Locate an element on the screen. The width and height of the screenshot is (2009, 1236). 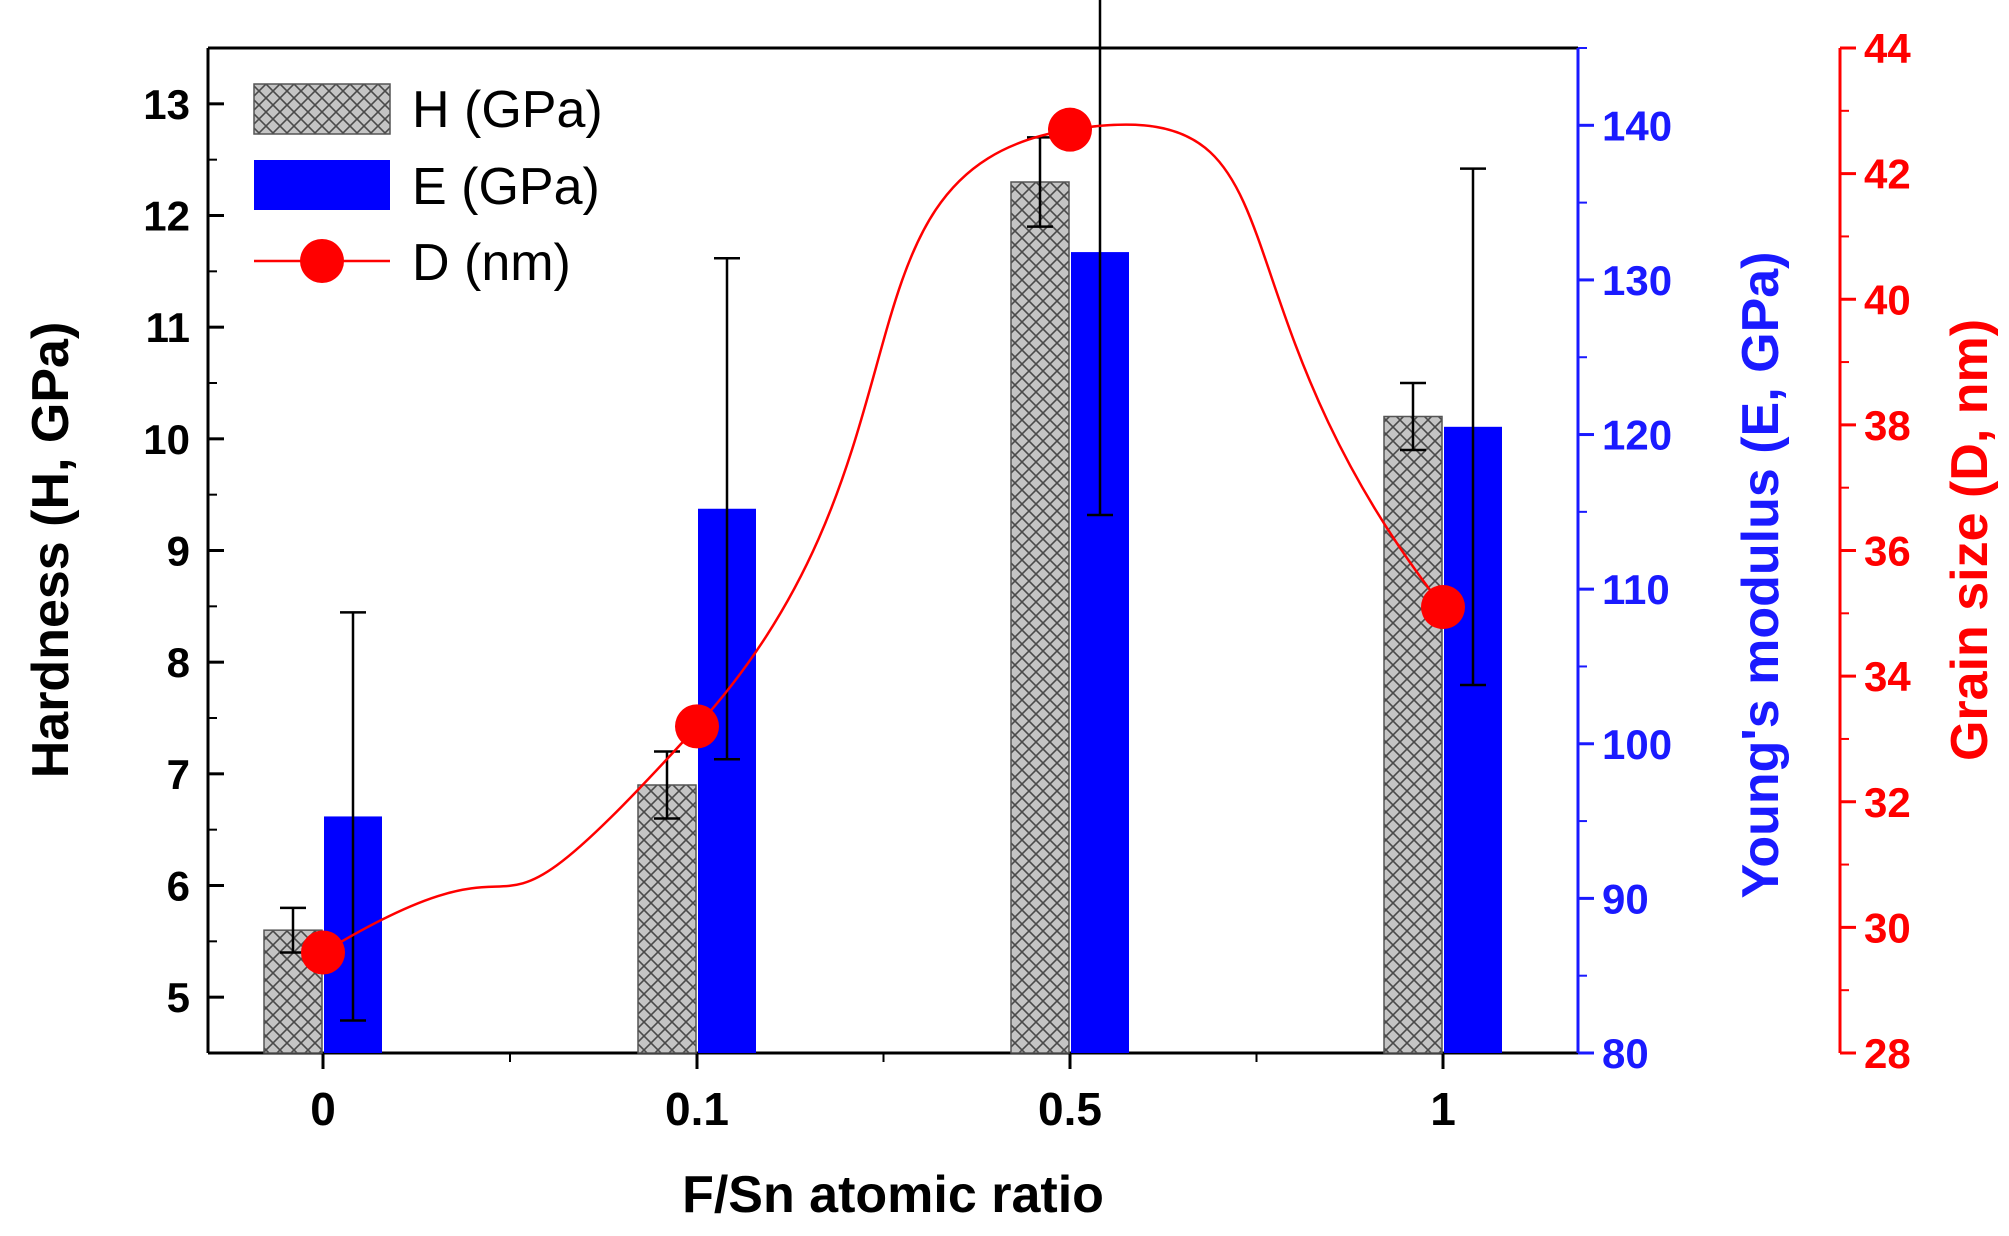
right-e-tick-label: 140 is located at coordinates (1637, 125).